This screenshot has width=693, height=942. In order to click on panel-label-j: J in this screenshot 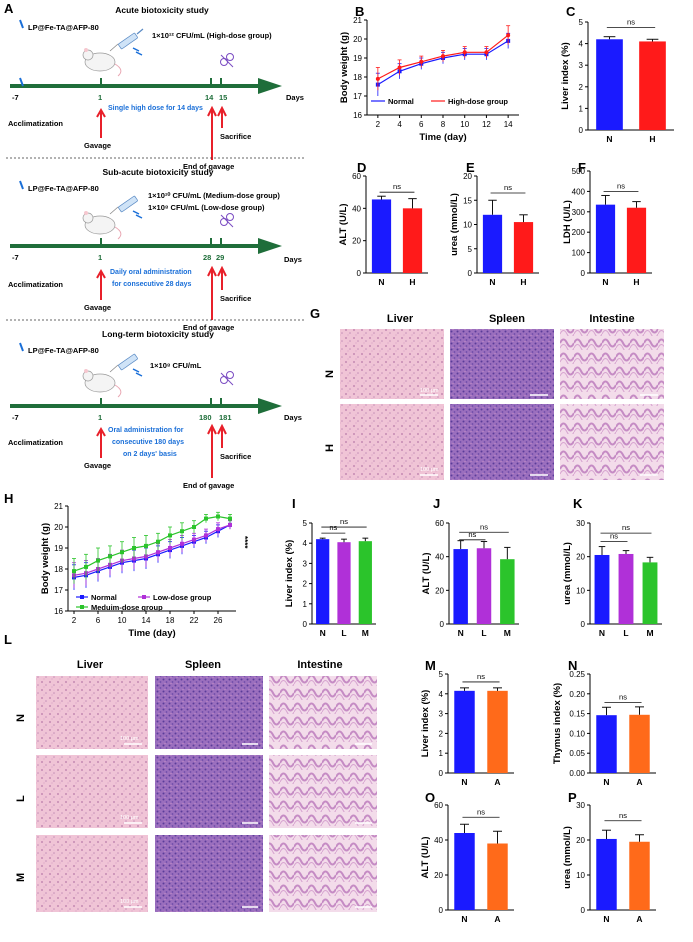, I will do `click(436, 503)`.